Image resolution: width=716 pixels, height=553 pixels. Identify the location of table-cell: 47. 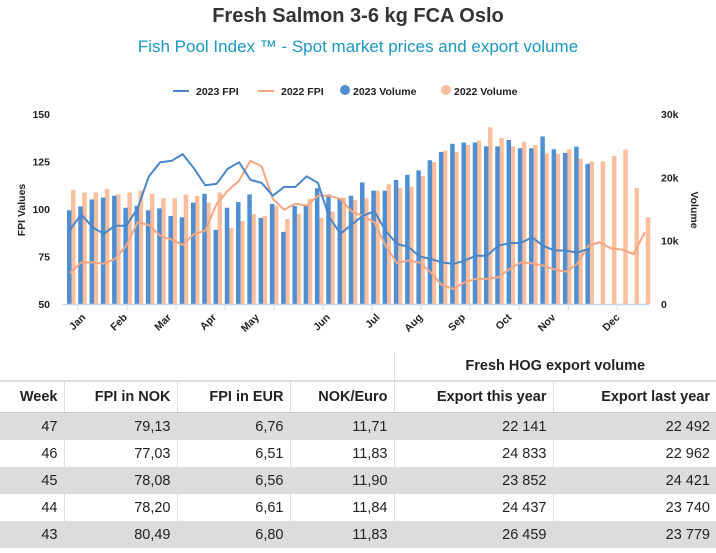
(32, 426).